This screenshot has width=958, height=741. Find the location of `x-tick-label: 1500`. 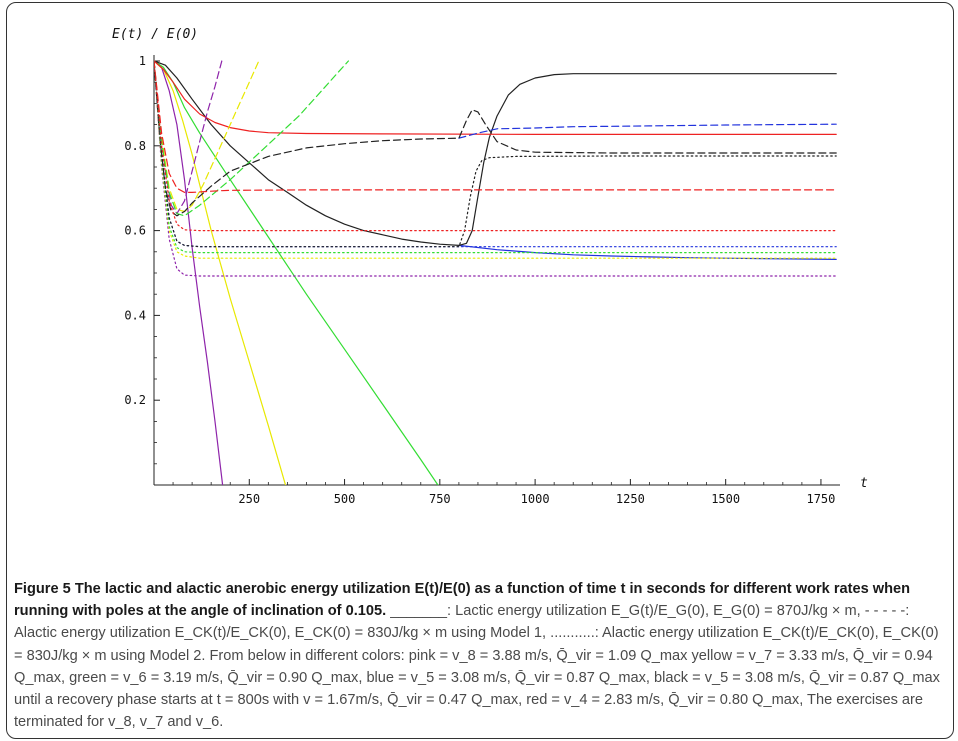

x-tick-label: 1500 is located at coordinates (725, 499).